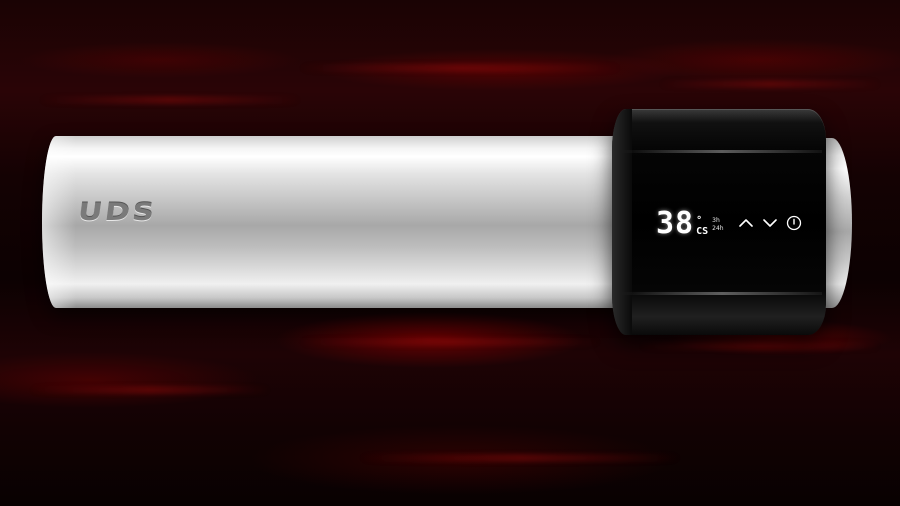  I want to click on unit-top: °, so click(699, 220).